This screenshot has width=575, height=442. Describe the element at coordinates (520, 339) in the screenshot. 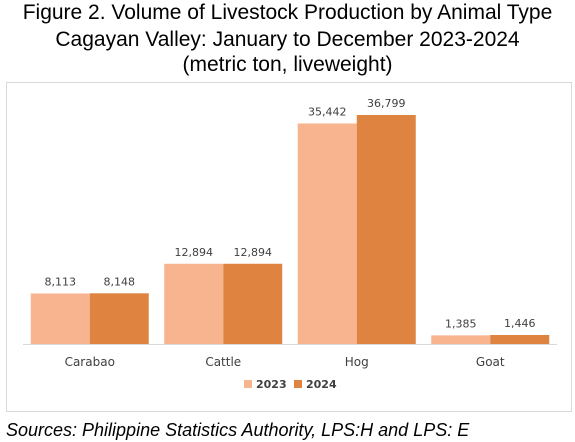

I see `bar-goat-2024` at that location.